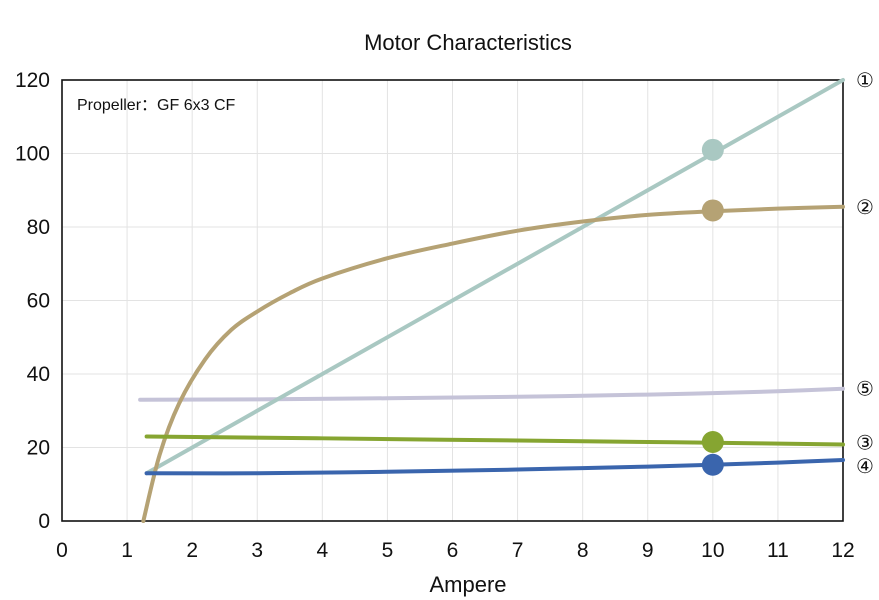 The image size is (879, 600). What do you see at coordinates (865, 466) in the screenshot?
I see `series-label-4: ④` at bounding box center [865, 466].